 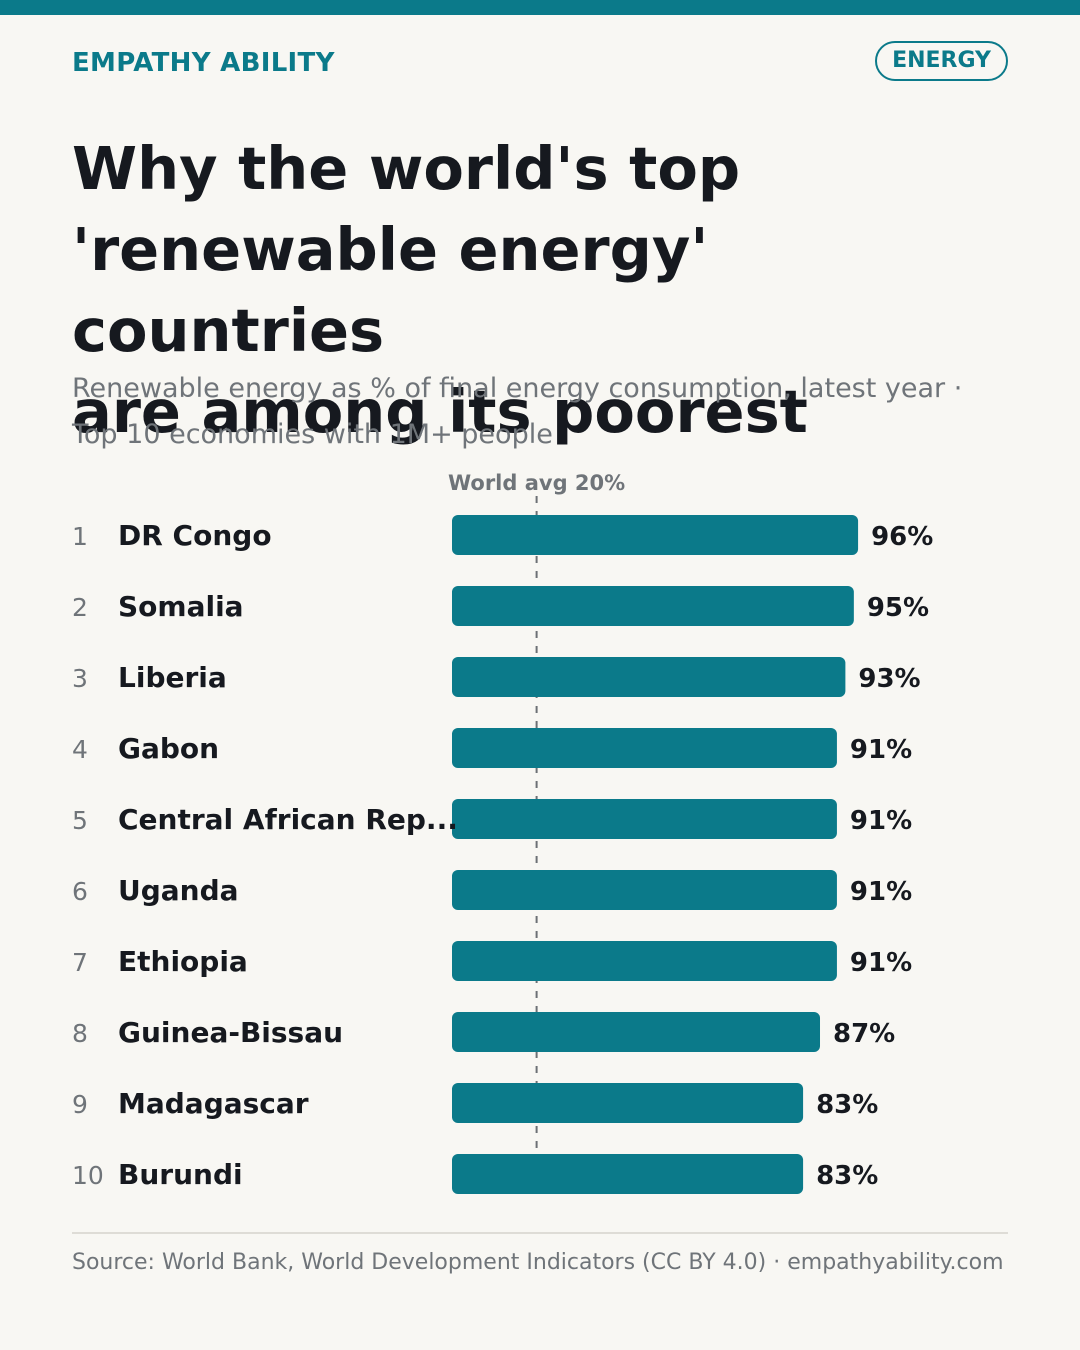 I want to click on title-line: 'renewable energy' countries, so click(x=390, y=290).